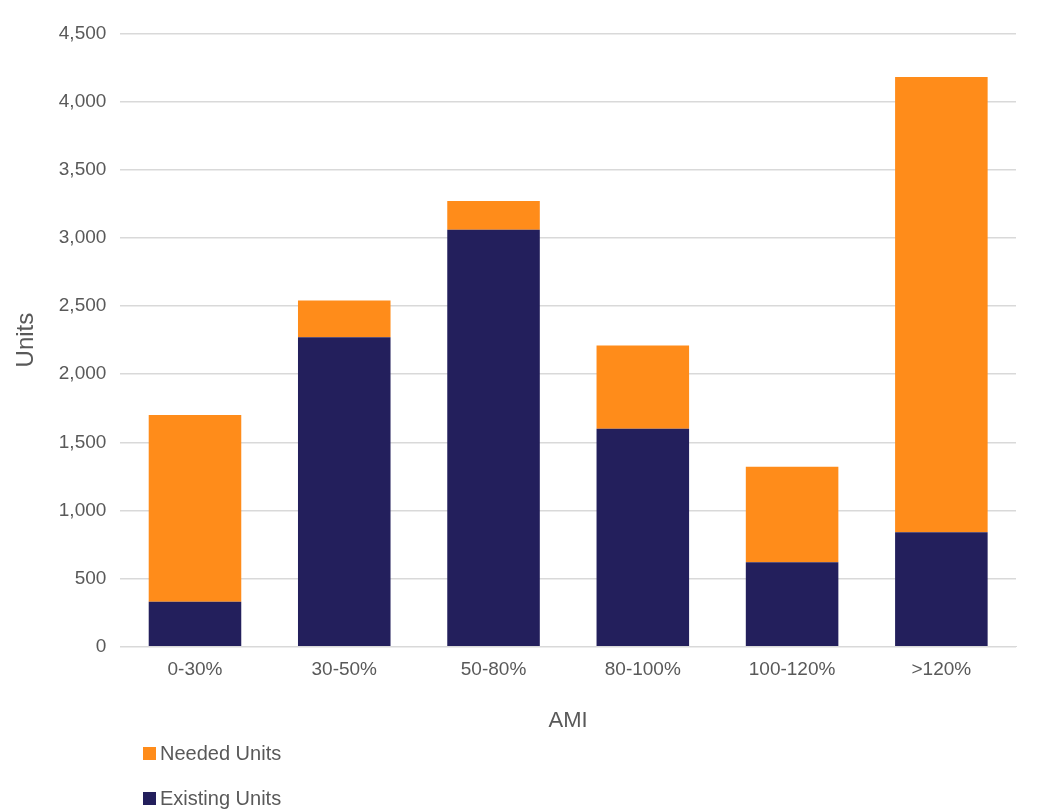 The height and width of the screenshot is (812, 1054). I want to click on x-tick-label: 100-120%, so click(792, 669).